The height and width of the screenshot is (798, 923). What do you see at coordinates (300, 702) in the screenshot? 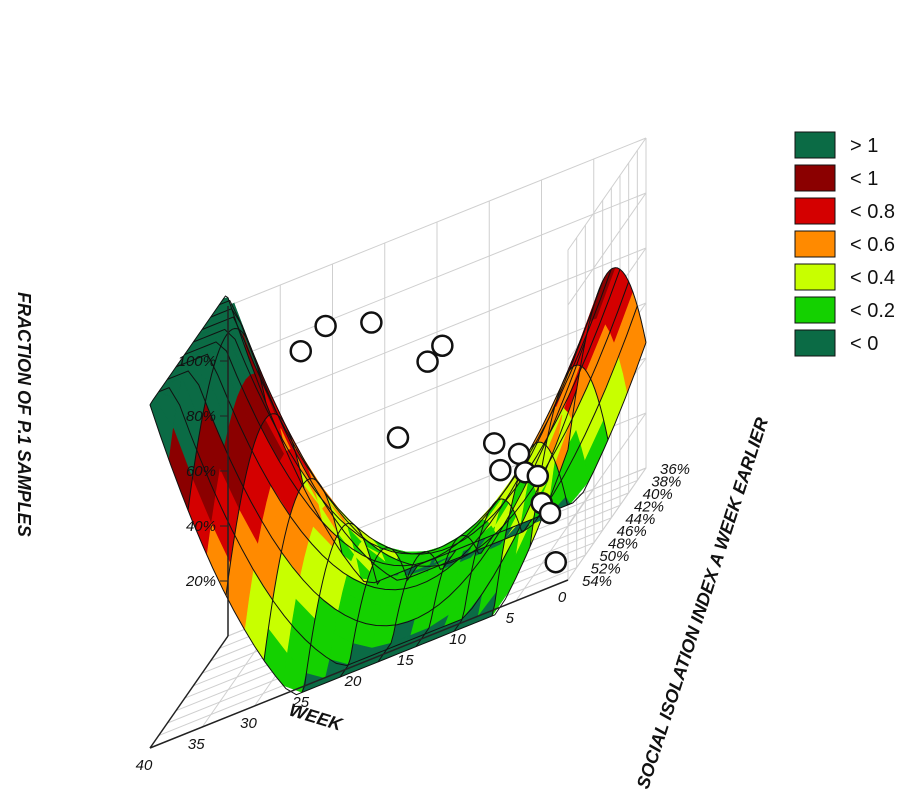
I see `x-tick-label: 25` at bounding box center [300, 702].